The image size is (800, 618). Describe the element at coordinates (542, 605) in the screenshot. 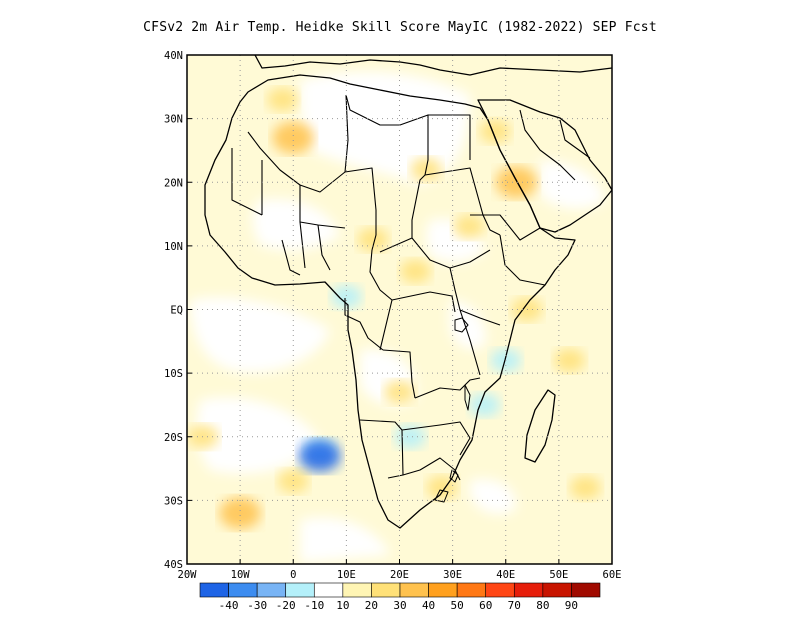

I see `colorbar-label: 80` at that location.